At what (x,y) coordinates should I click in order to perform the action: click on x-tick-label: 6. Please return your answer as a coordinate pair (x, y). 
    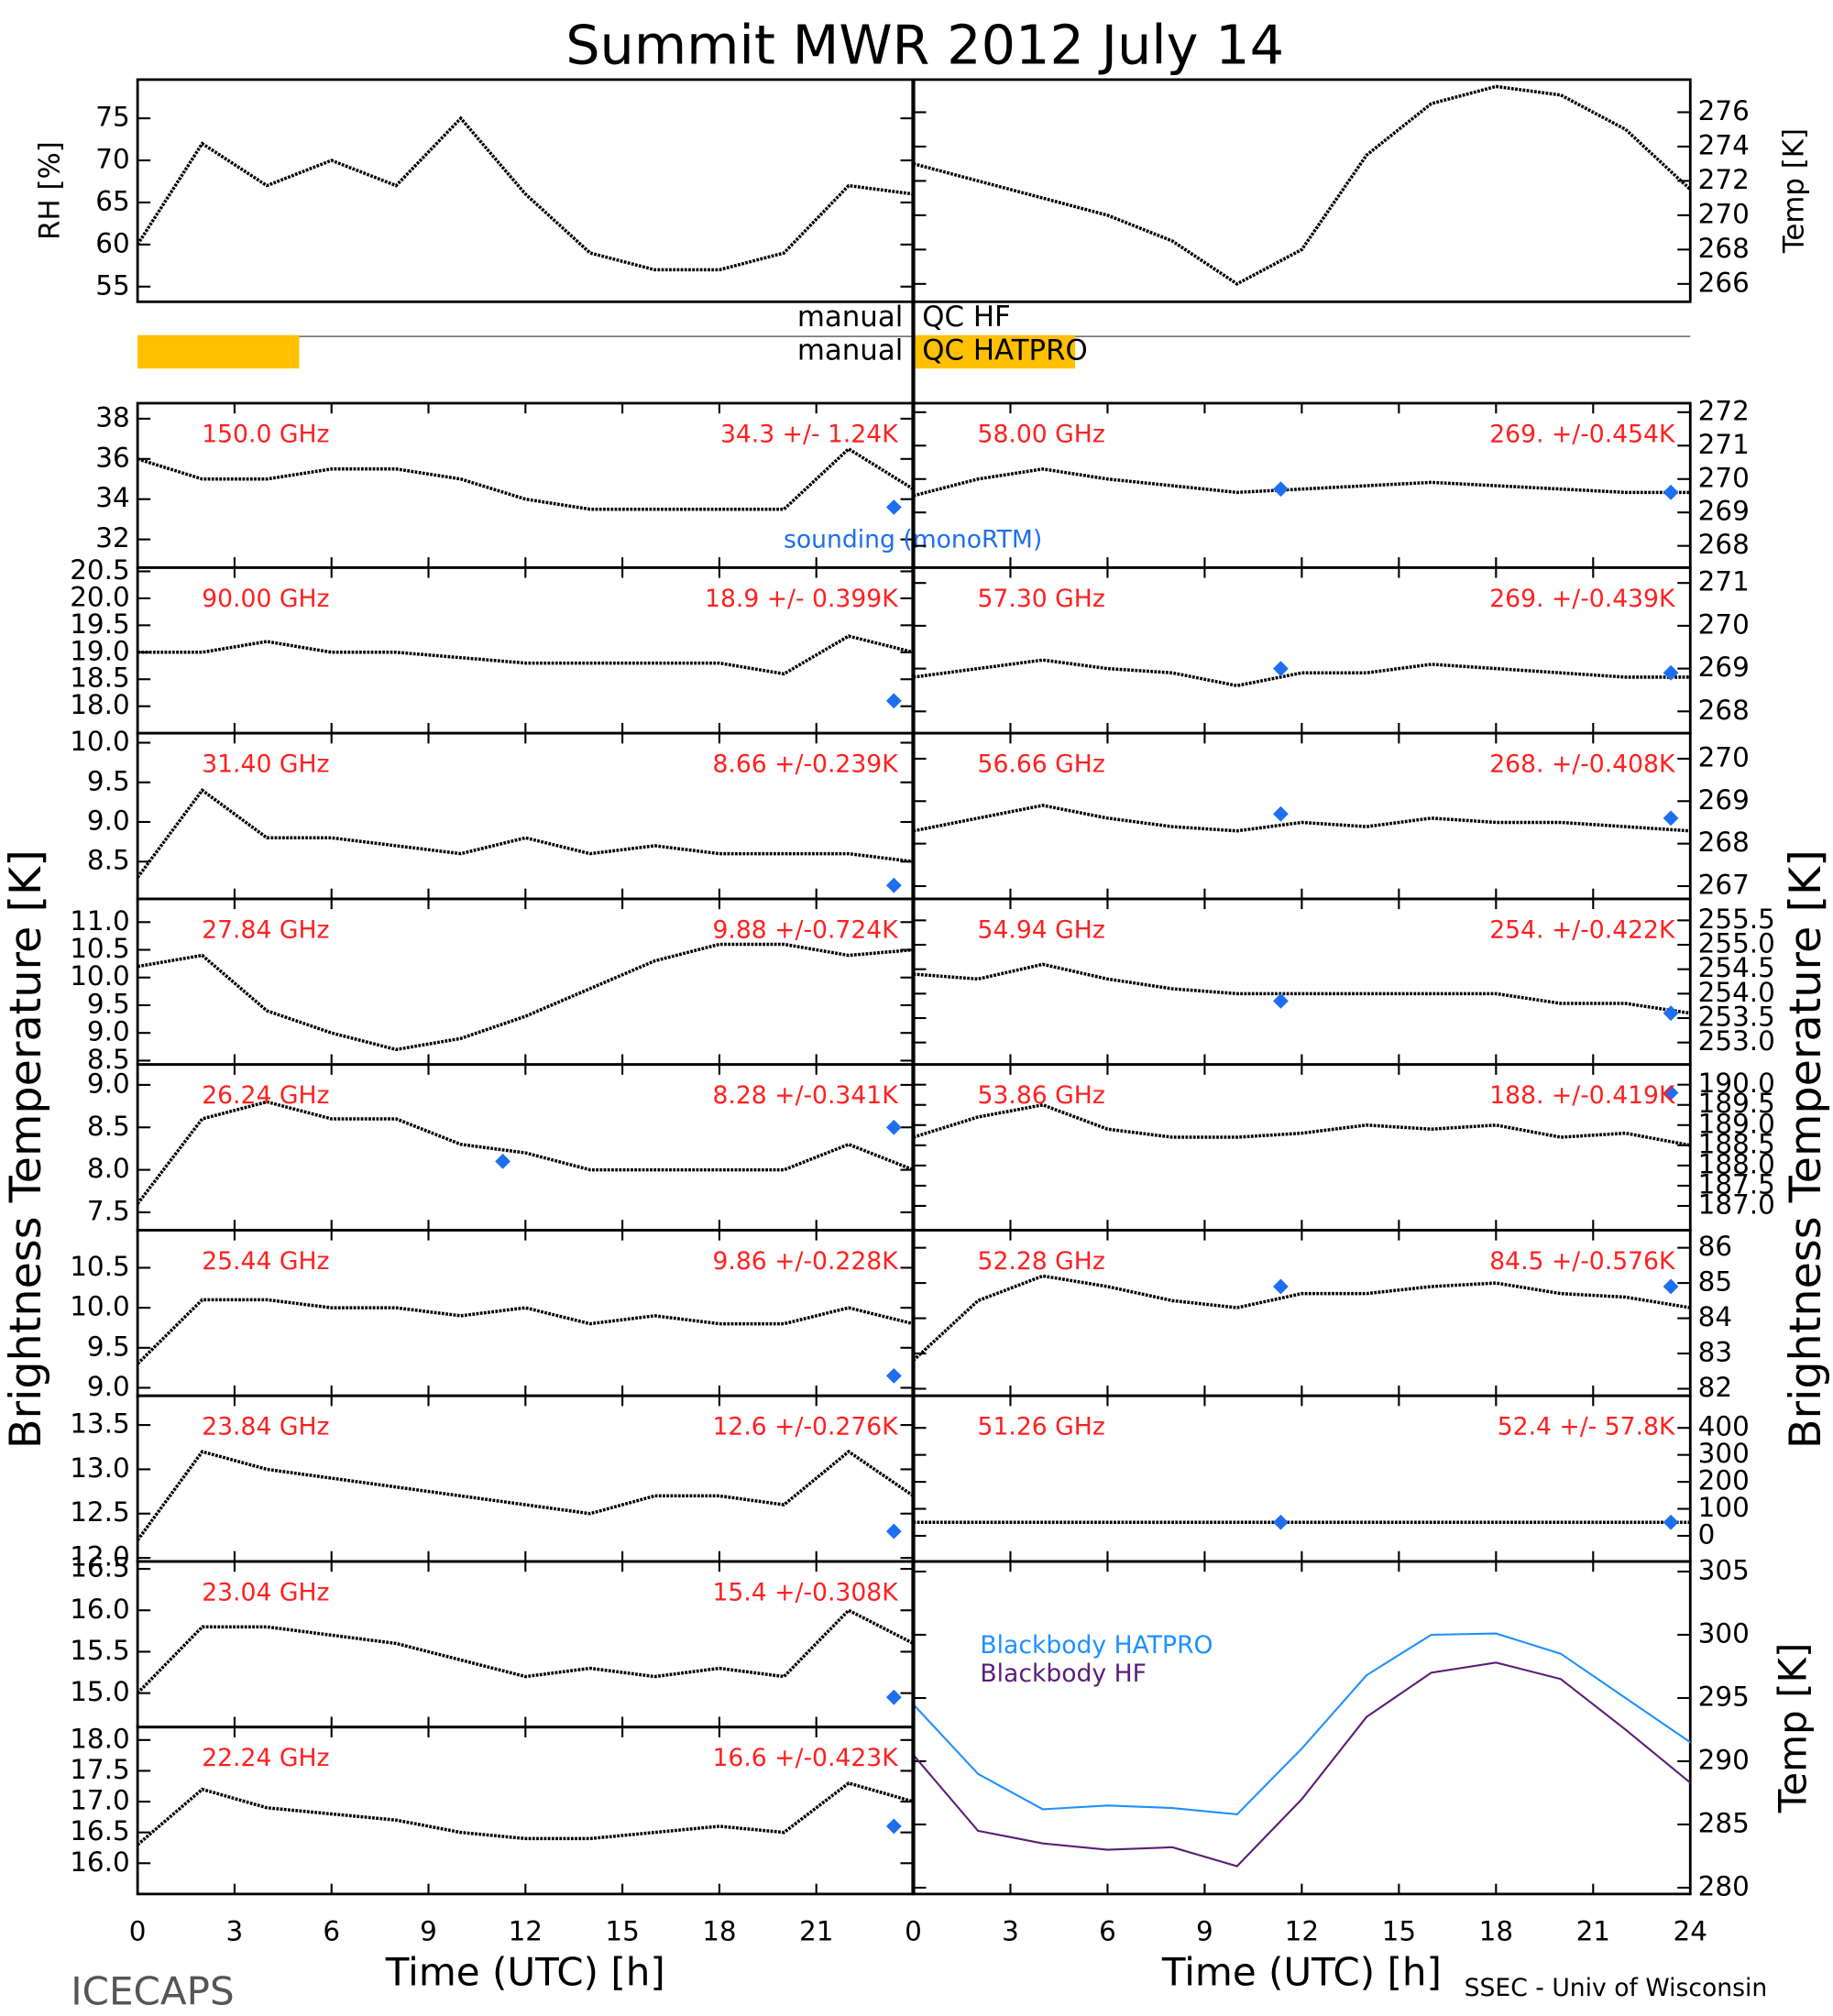
    Looking at the image, I should click on (1107, 1930).